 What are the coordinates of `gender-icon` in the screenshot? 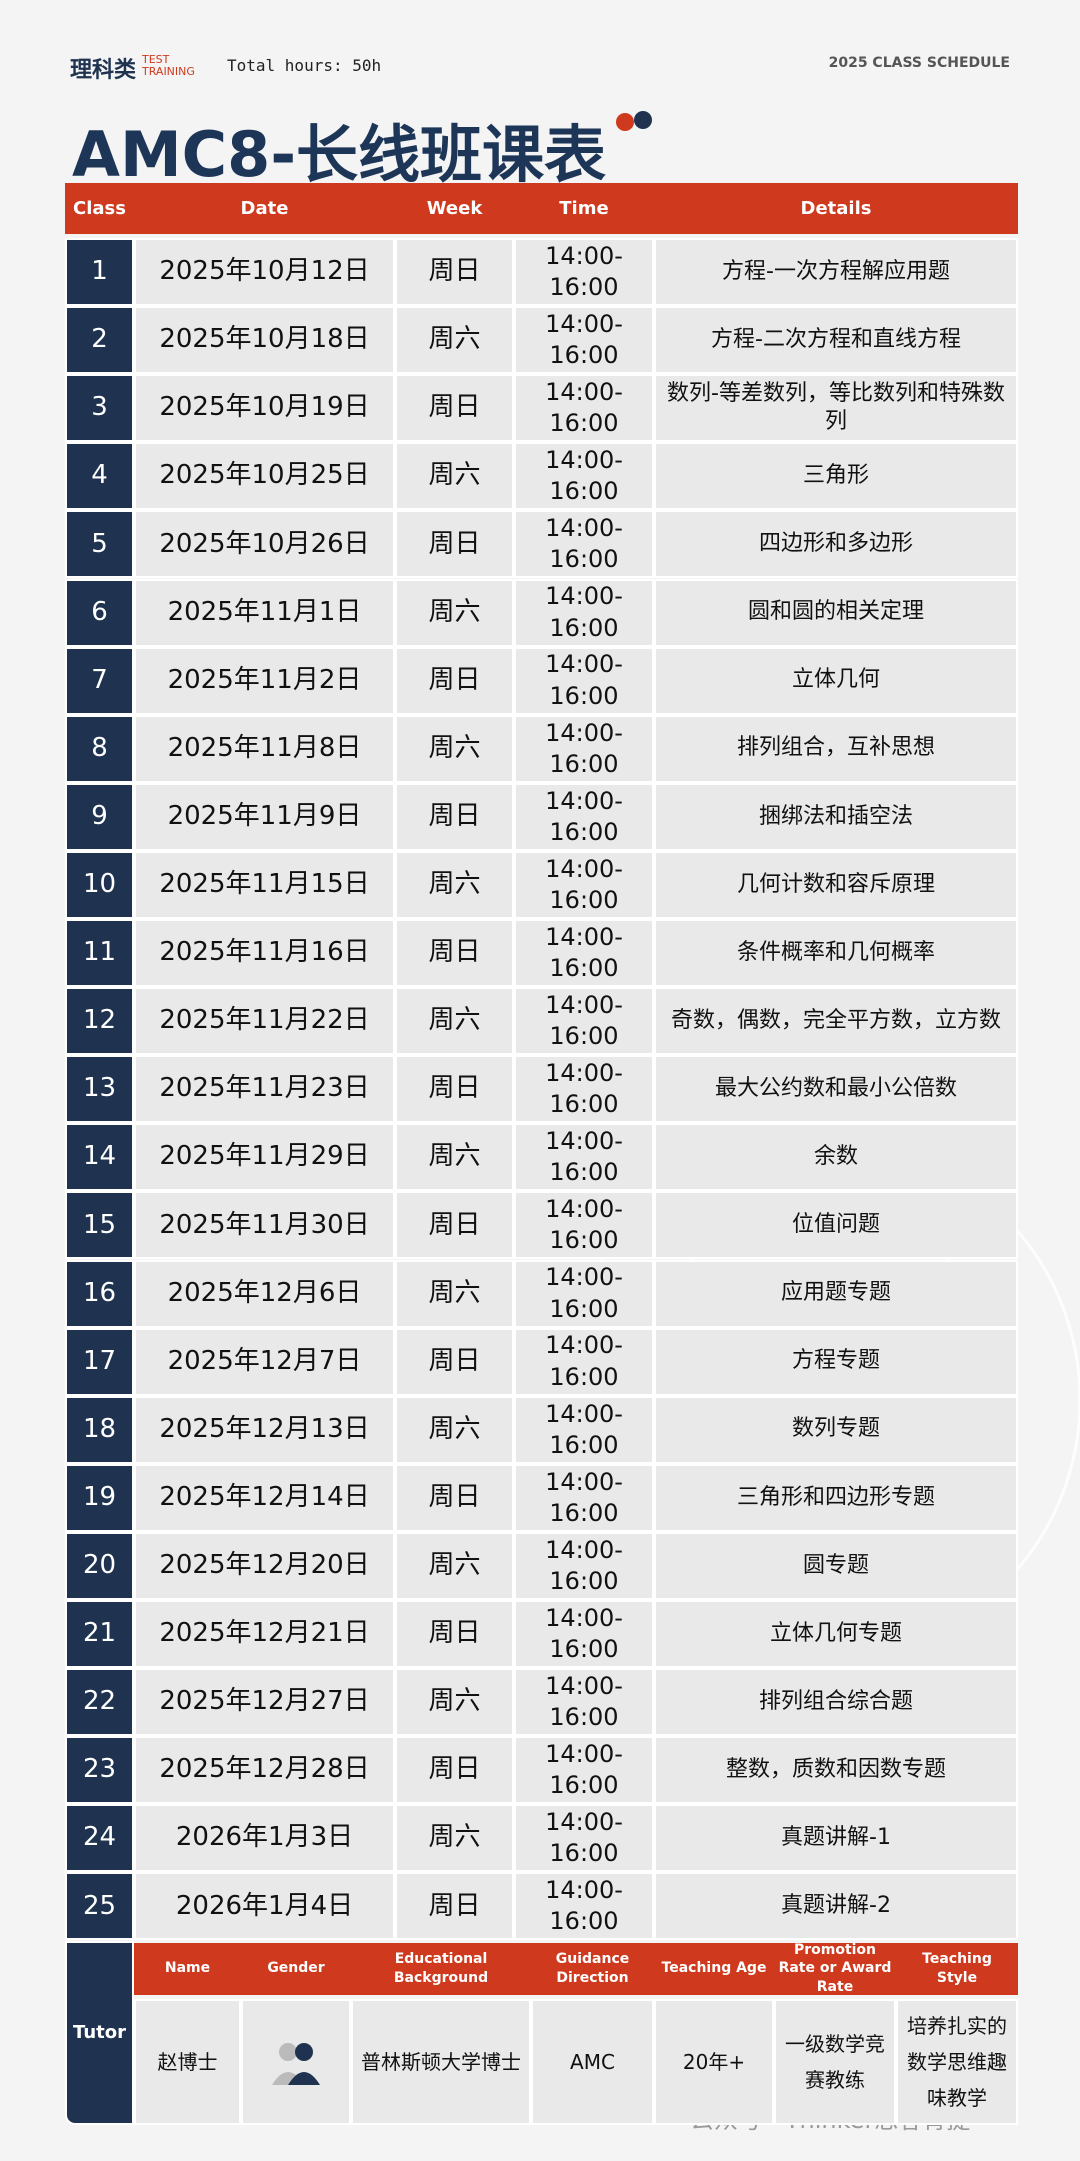 It's located at (296, 2061).